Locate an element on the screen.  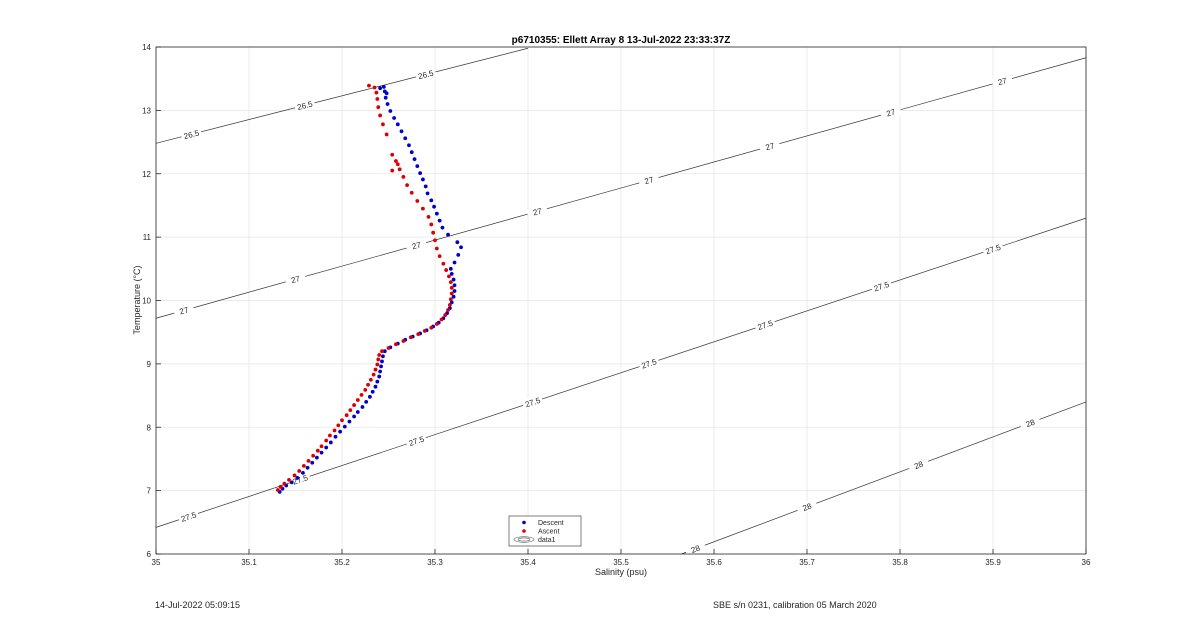
series-ascent is located at coordinates (364, 287).